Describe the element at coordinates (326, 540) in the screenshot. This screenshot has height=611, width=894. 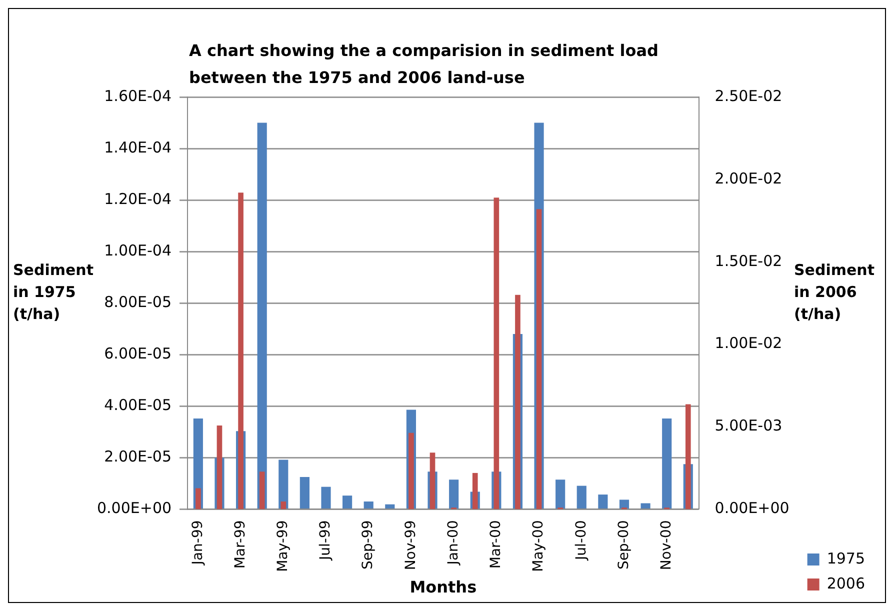
I see `x-tick-label: Jul-99` at that location.